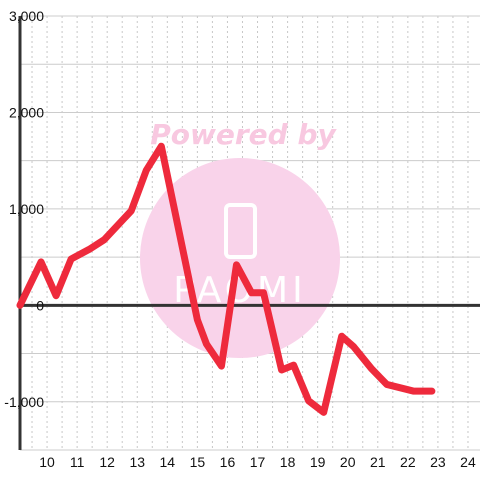  I want to click on x-tick-label: 16, so click(228, 462).